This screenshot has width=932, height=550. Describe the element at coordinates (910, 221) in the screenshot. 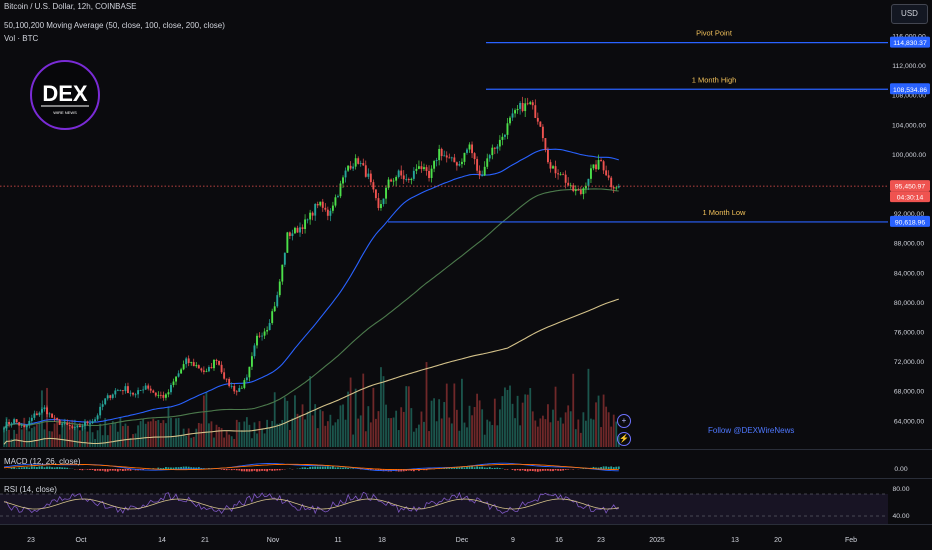

I see `month-low-price-tag-bg` at that location.